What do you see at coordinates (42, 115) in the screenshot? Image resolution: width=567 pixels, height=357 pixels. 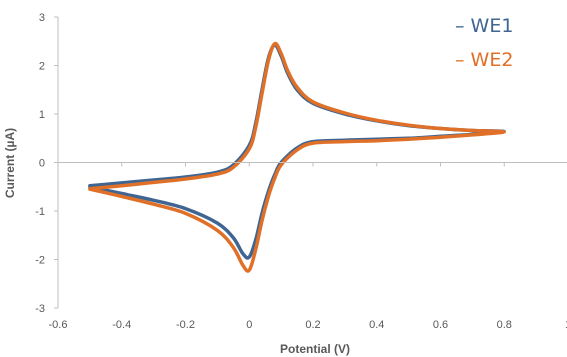 I see `y-tick-label: 1` at bounding box center [42, 115].